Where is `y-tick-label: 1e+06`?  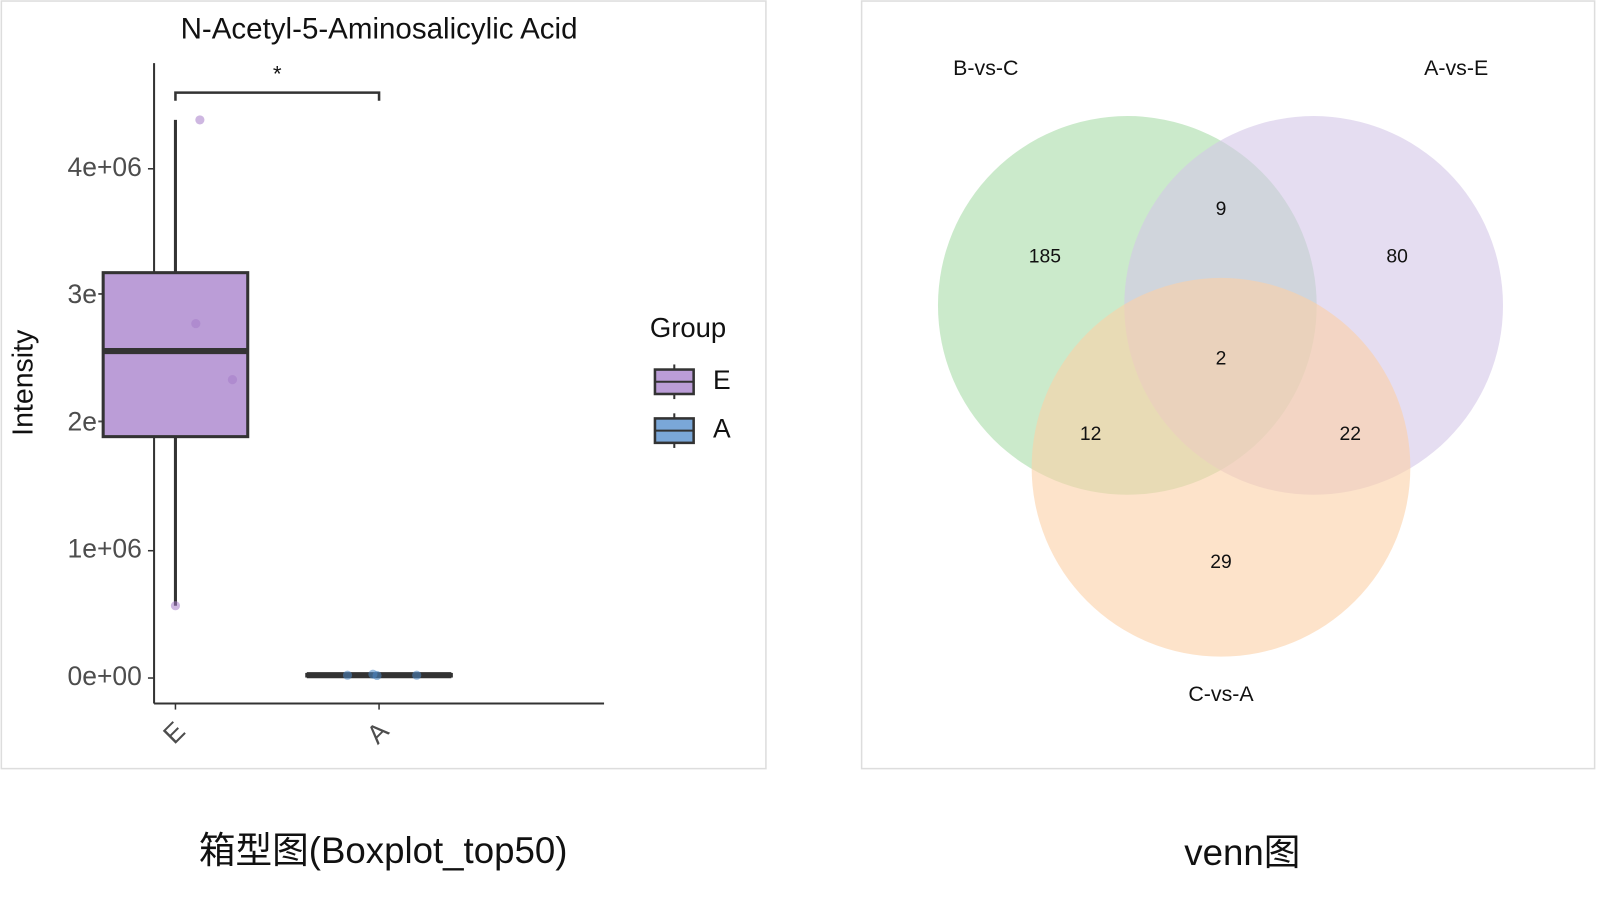
y-tick-label: 1e+06 is located at coordinates (105, 549).